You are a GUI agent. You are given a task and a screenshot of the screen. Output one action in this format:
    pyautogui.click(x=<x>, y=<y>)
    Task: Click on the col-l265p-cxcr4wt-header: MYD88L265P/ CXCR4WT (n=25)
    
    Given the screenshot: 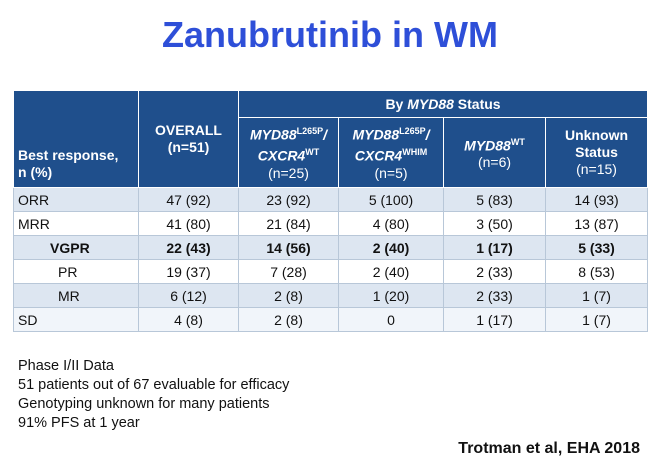 What is the action you would take?
    pyautogui.click(x=288, y=152)
    